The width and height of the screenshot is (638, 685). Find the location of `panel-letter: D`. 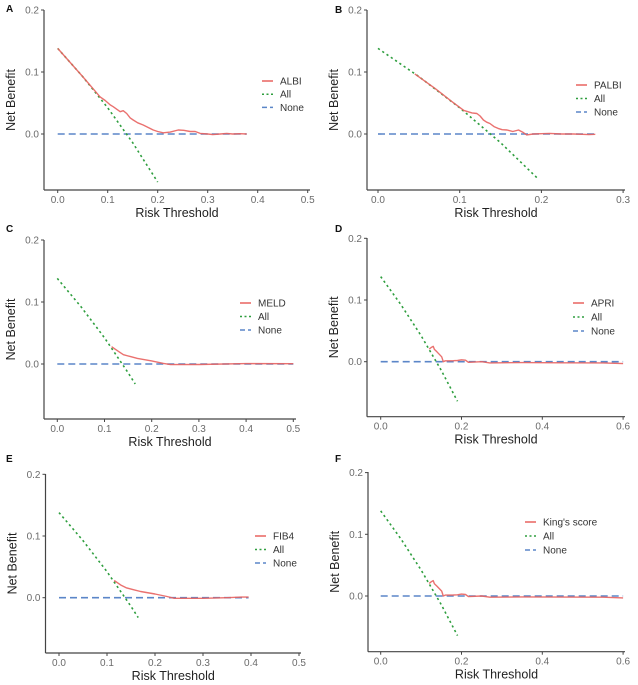

panel-letter: D is located at coordinates (338, 229).